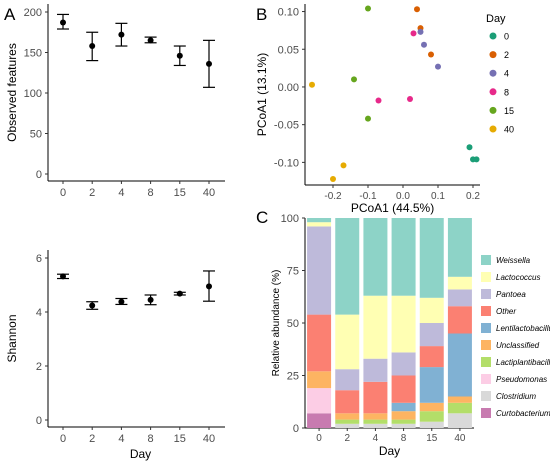  Describe the element at coordinates (39, 313) in the screenshot. I see `y-tick-label: 4` at that location.